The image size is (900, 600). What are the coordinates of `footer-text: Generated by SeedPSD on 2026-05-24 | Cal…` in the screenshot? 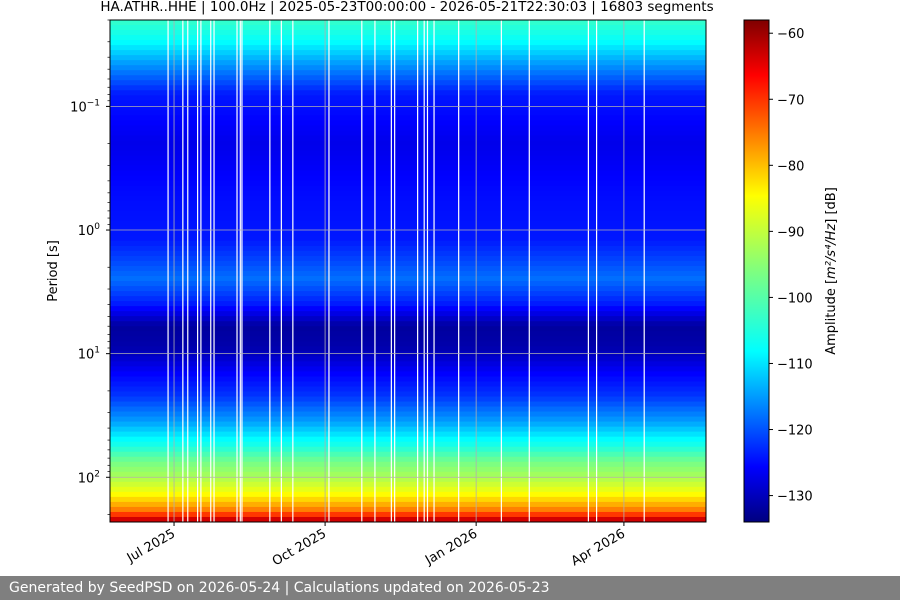 It's located at (279, 588).